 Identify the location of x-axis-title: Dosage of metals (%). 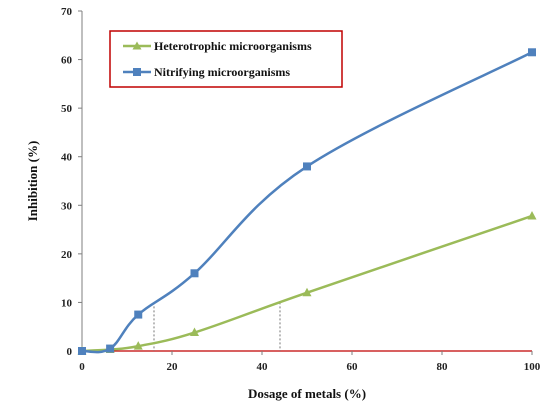
(307, 393).